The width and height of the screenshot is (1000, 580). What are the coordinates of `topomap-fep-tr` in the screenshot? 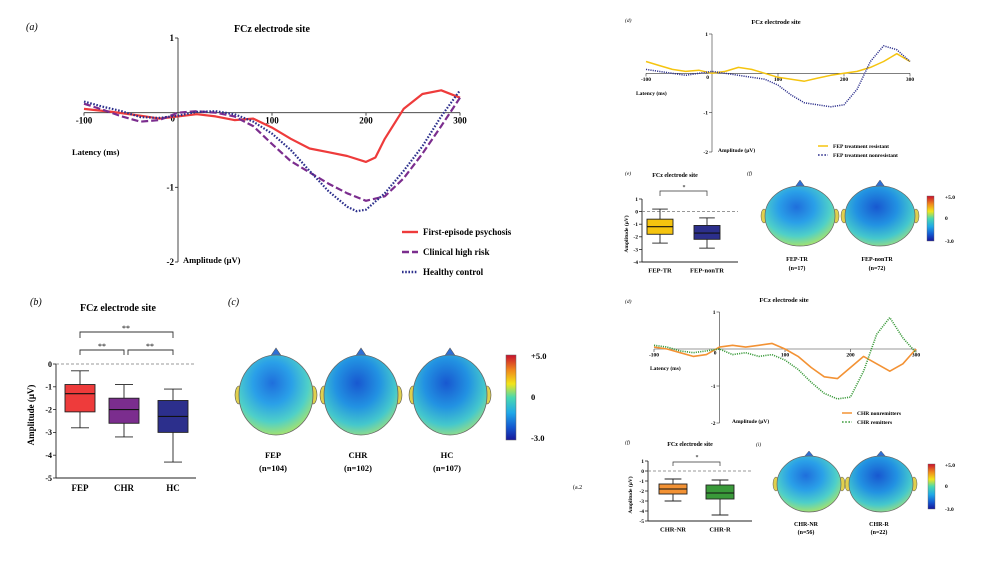 It's located at (800, 213).